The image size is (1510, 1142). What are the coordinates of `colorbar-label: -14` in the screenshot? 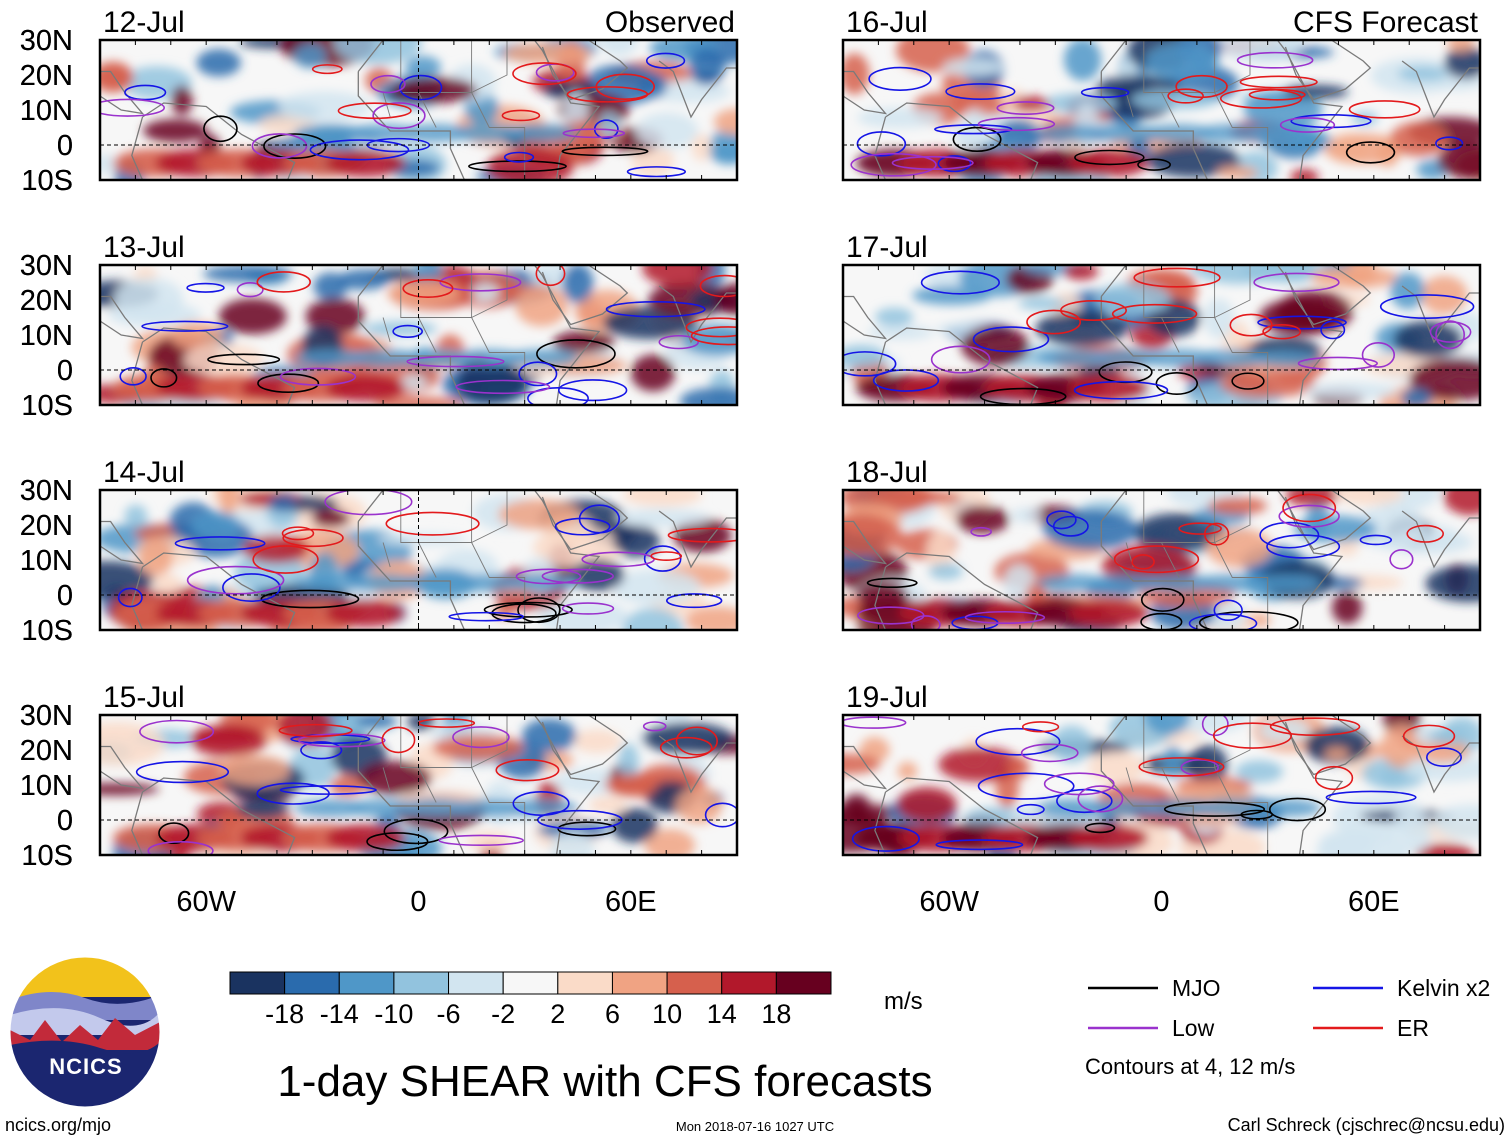 It's located at (339, 1014).